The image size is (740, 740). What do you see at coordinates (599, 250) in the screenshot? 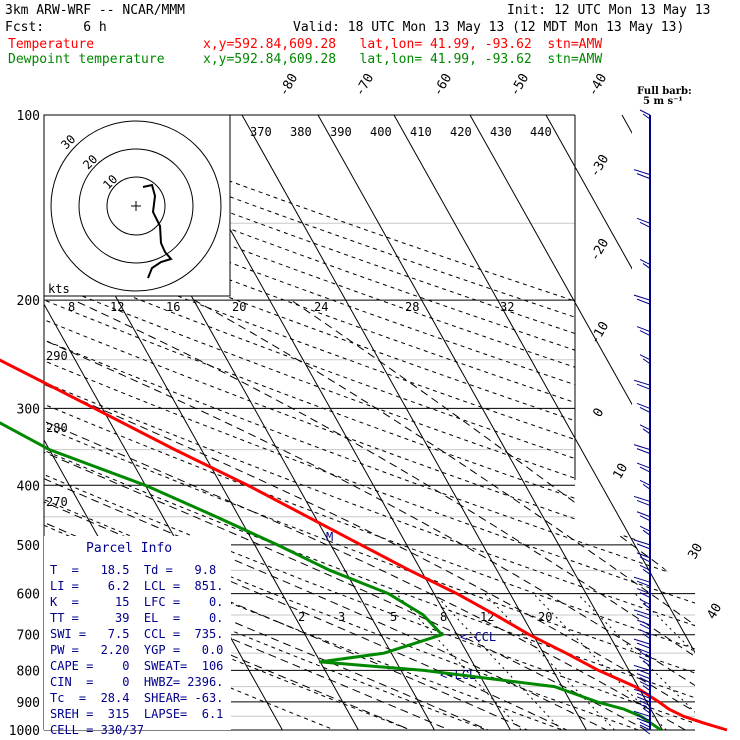
I see `isotherm-tick-label: -20` at bounding box center [599, 250].